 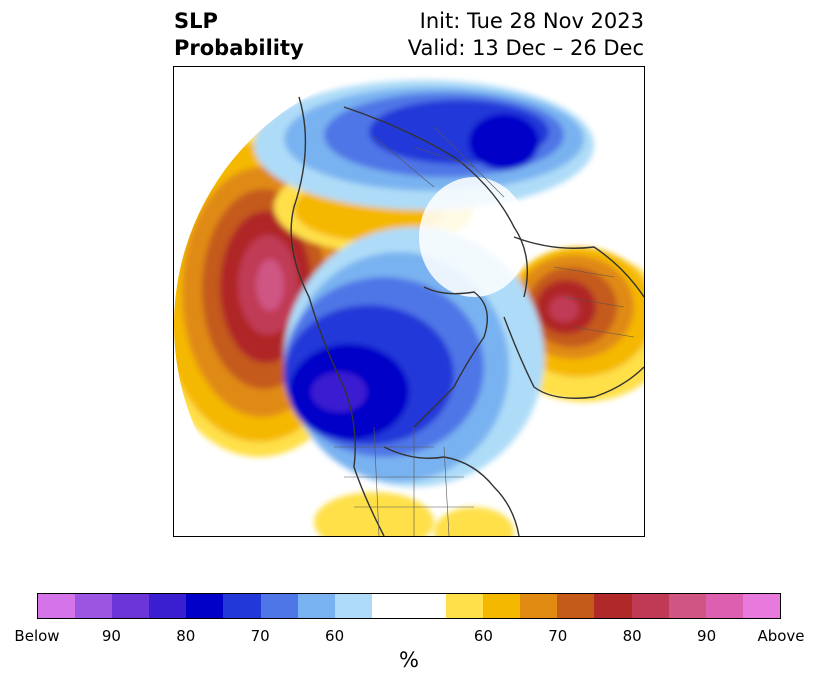 I want to click on map-title: SLP Probability, so click(x=239, y=35).